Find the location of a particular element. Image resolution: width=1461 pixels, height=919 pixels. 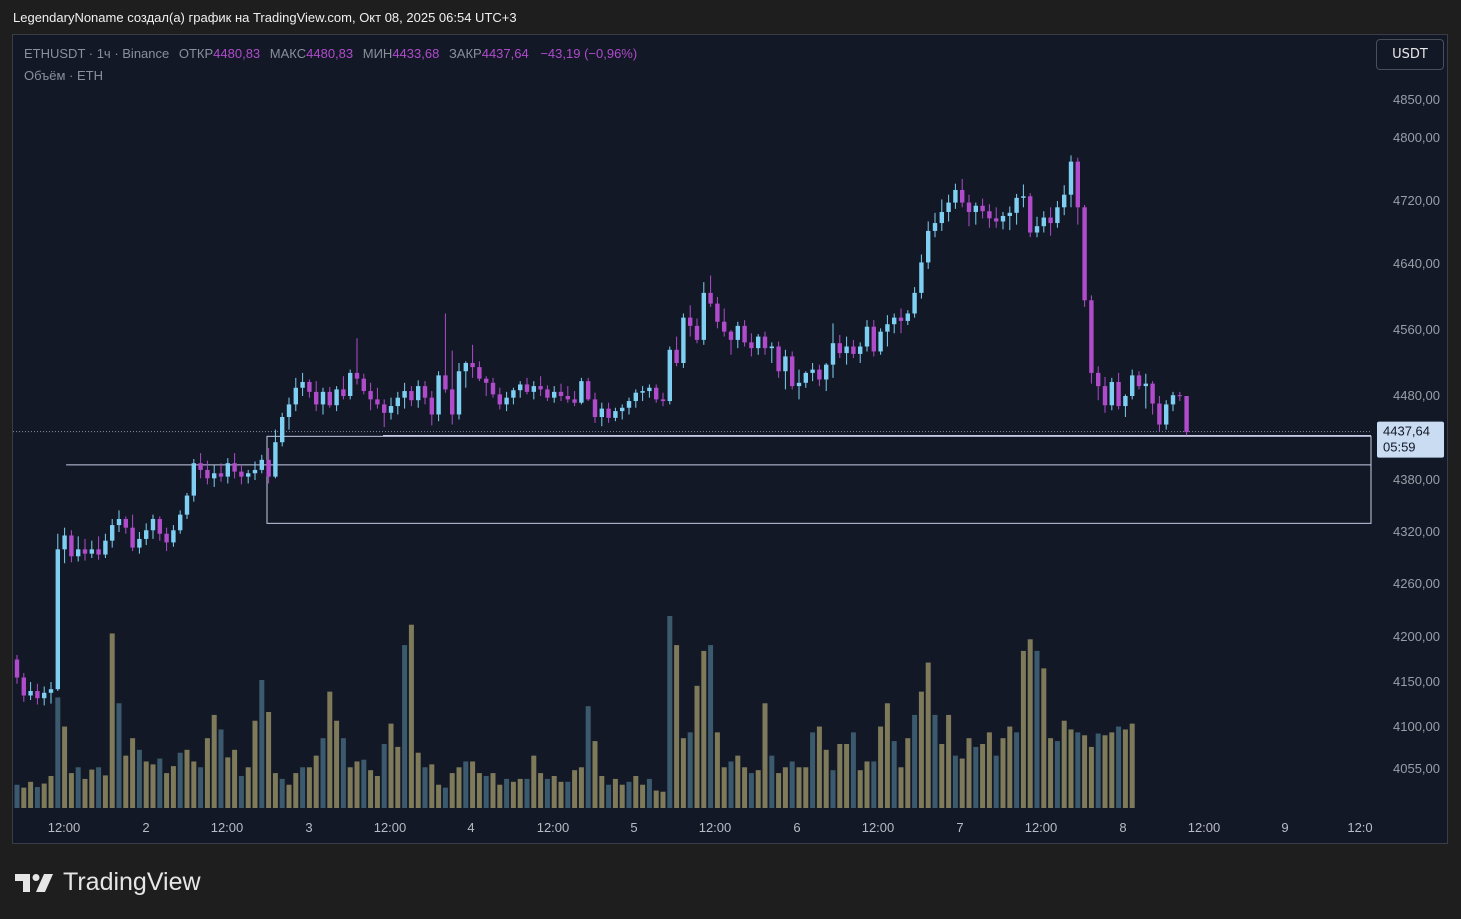

price-tick-label: 4640,00 is located at coordinates (1416, 263).